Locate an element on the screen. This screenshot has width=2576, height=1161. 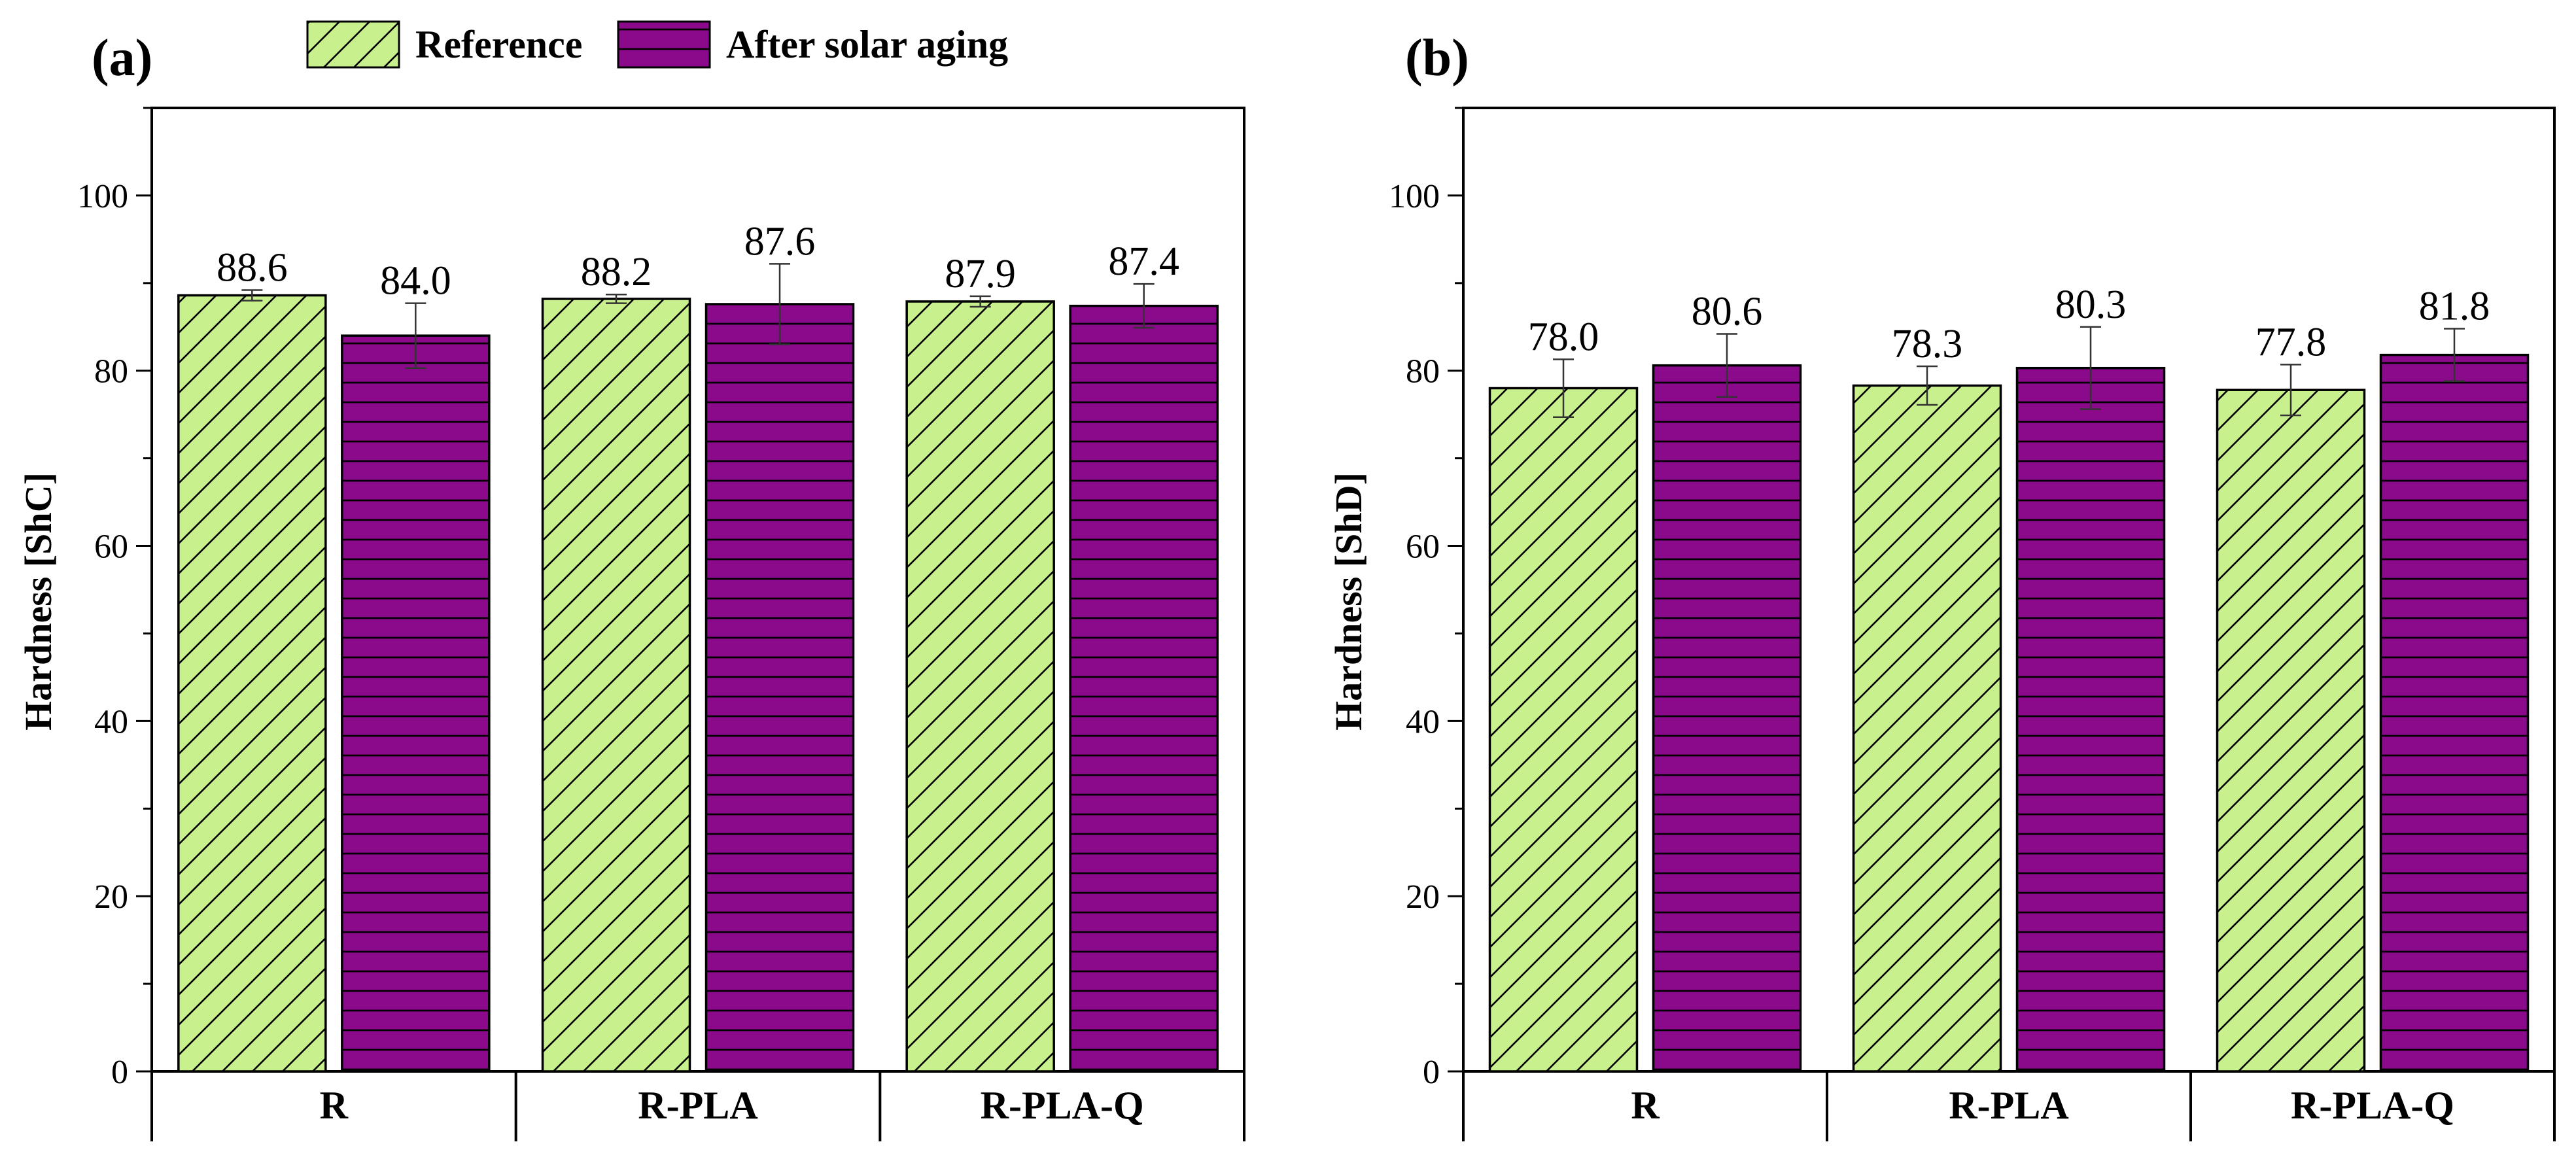
legend-swatch-after-solar-aging is located at coordinates (664, 44).